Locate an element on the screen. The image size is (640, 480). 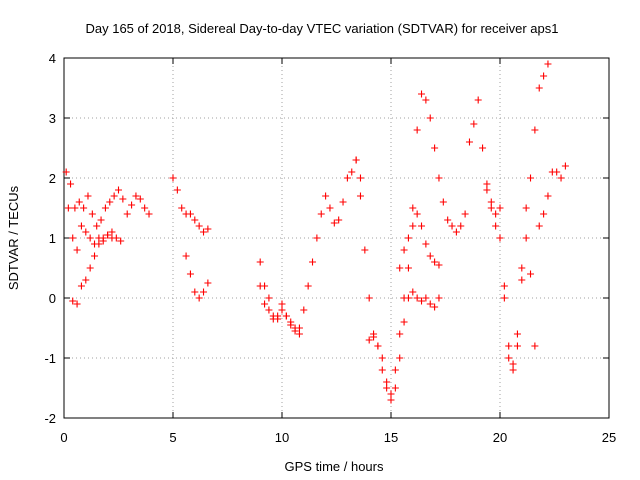
y-tick-label: 0 is located at coordinates (52, 298).